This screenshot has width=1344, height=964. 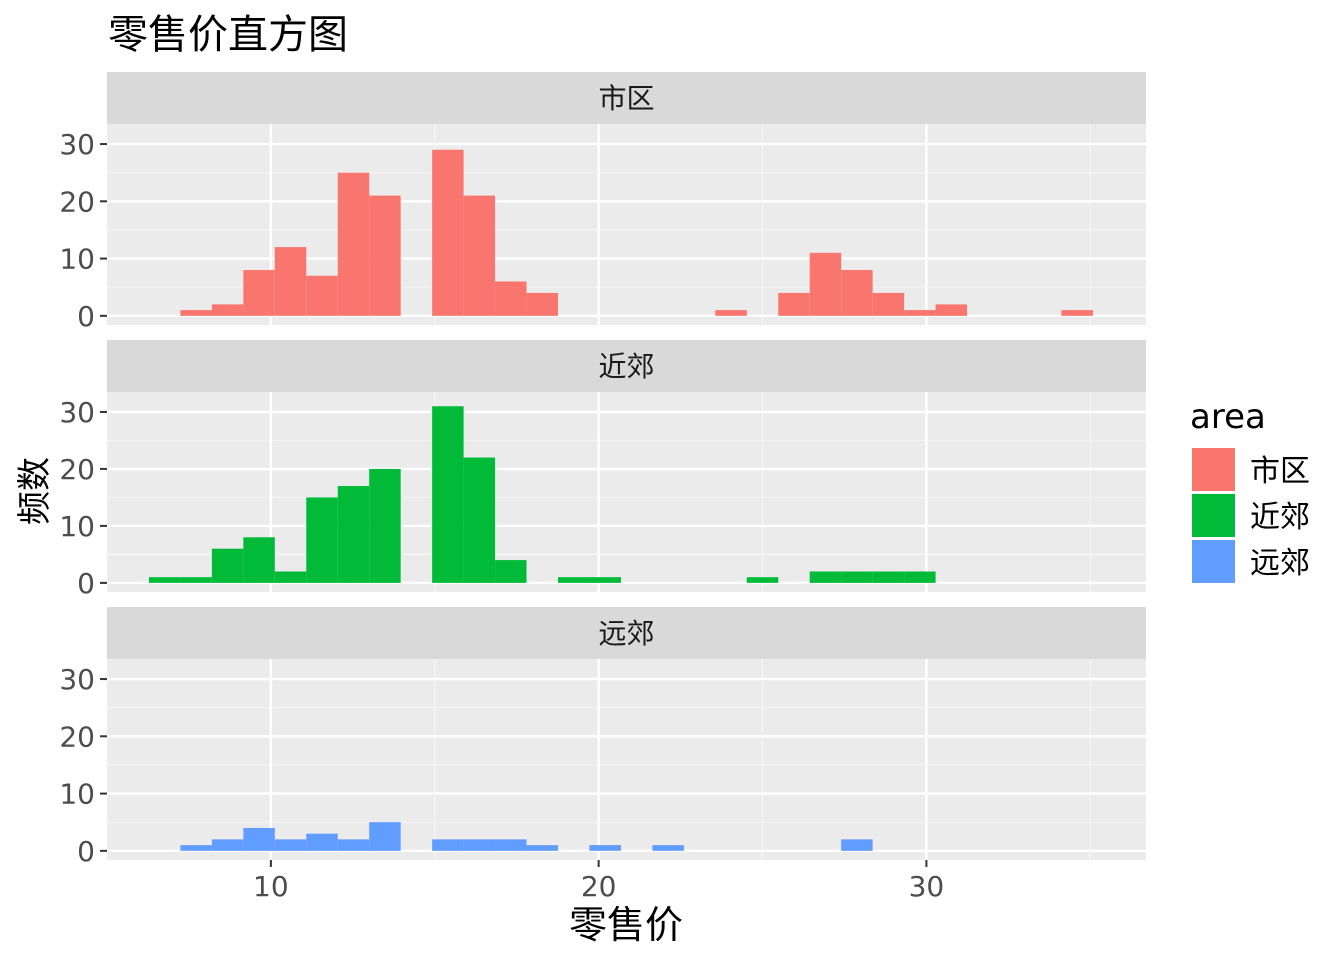 I want to click on x-axis: 10 20 30, so click(x=598, y=881).